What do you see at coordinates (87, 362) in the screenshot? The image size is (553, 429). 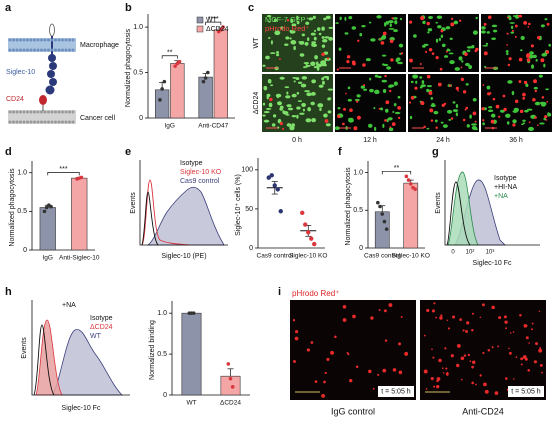 I see `histogram-wt` at bounding box center [87, 362].